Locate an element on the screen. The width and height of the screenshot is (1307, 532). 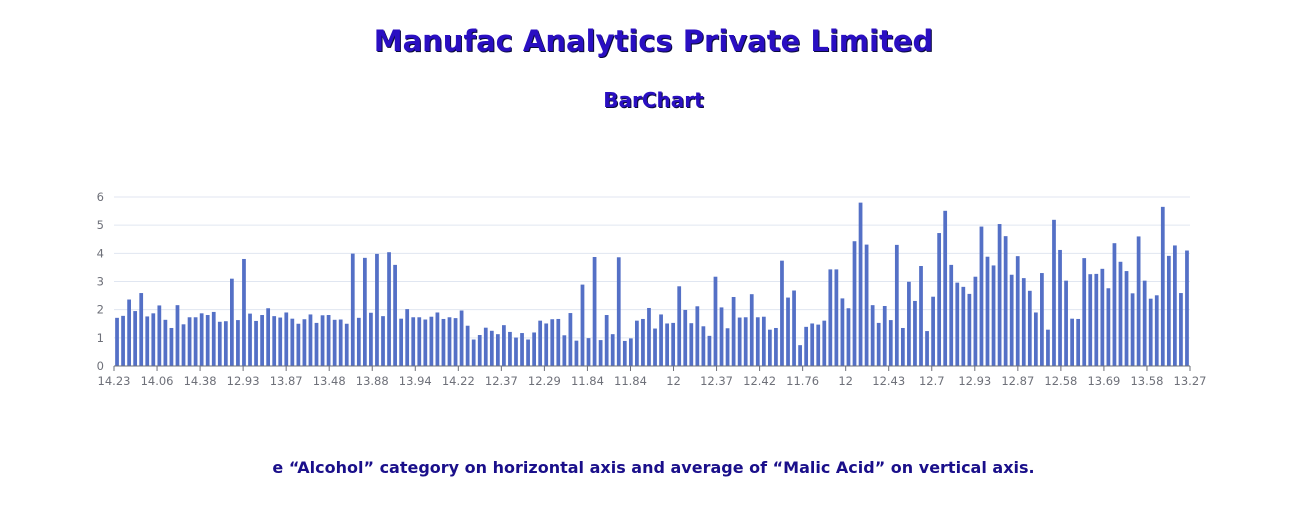
y-tick-label: 5 is located at coordinates (100, 225).